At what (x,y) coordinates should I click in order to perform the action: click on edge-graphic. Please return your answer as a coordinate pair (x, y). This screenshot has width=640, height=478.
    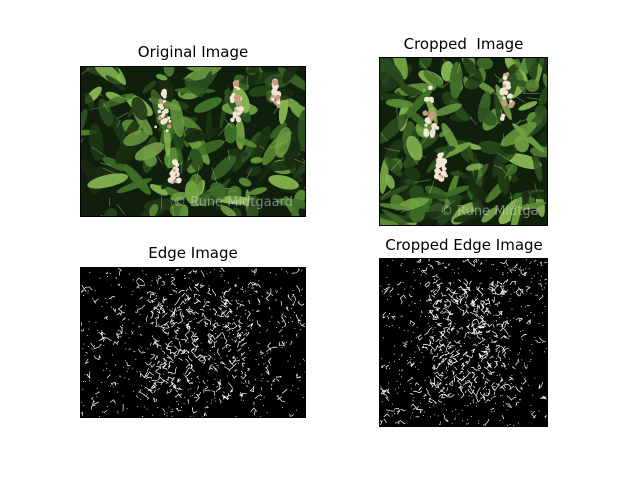
    Looking at the image, I should click on (193, 342).